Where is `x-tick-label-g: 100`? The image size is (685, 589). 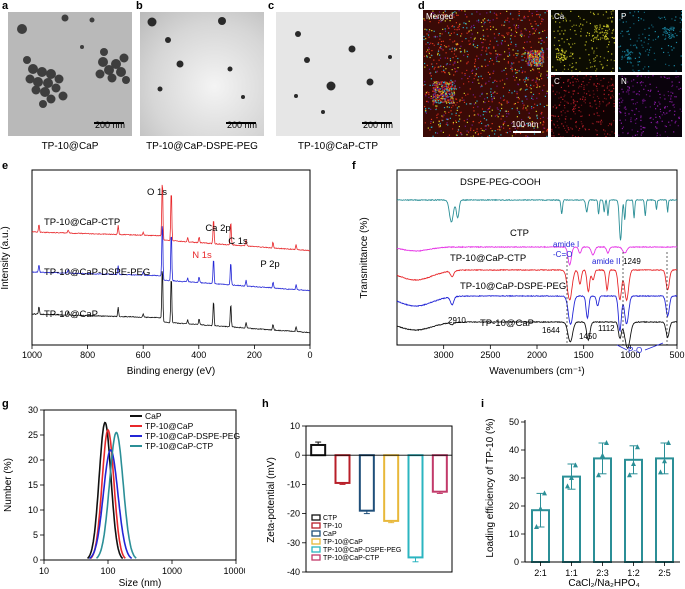 x-tick-label-g: 100 is located at coordinates (107, 571).